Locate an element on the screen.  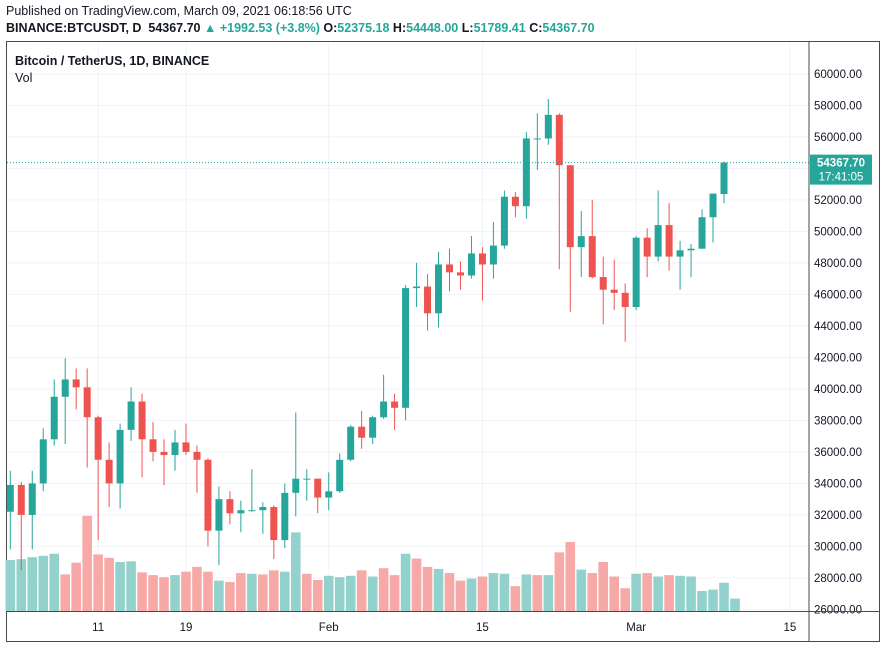
change-value: ▲ +1992.53 (+3.8%) is located at coordinates (262, 28).